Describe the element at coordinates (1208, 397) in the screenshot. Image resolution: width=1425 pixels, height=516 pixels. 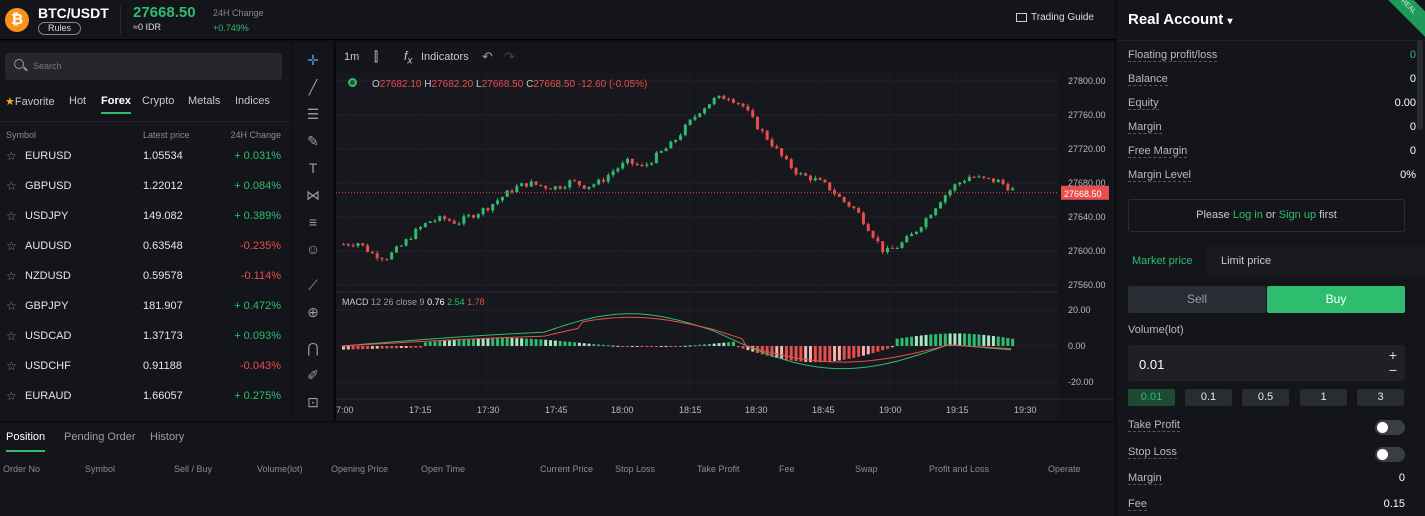
I see `lot-preset: 0.1` at that location.